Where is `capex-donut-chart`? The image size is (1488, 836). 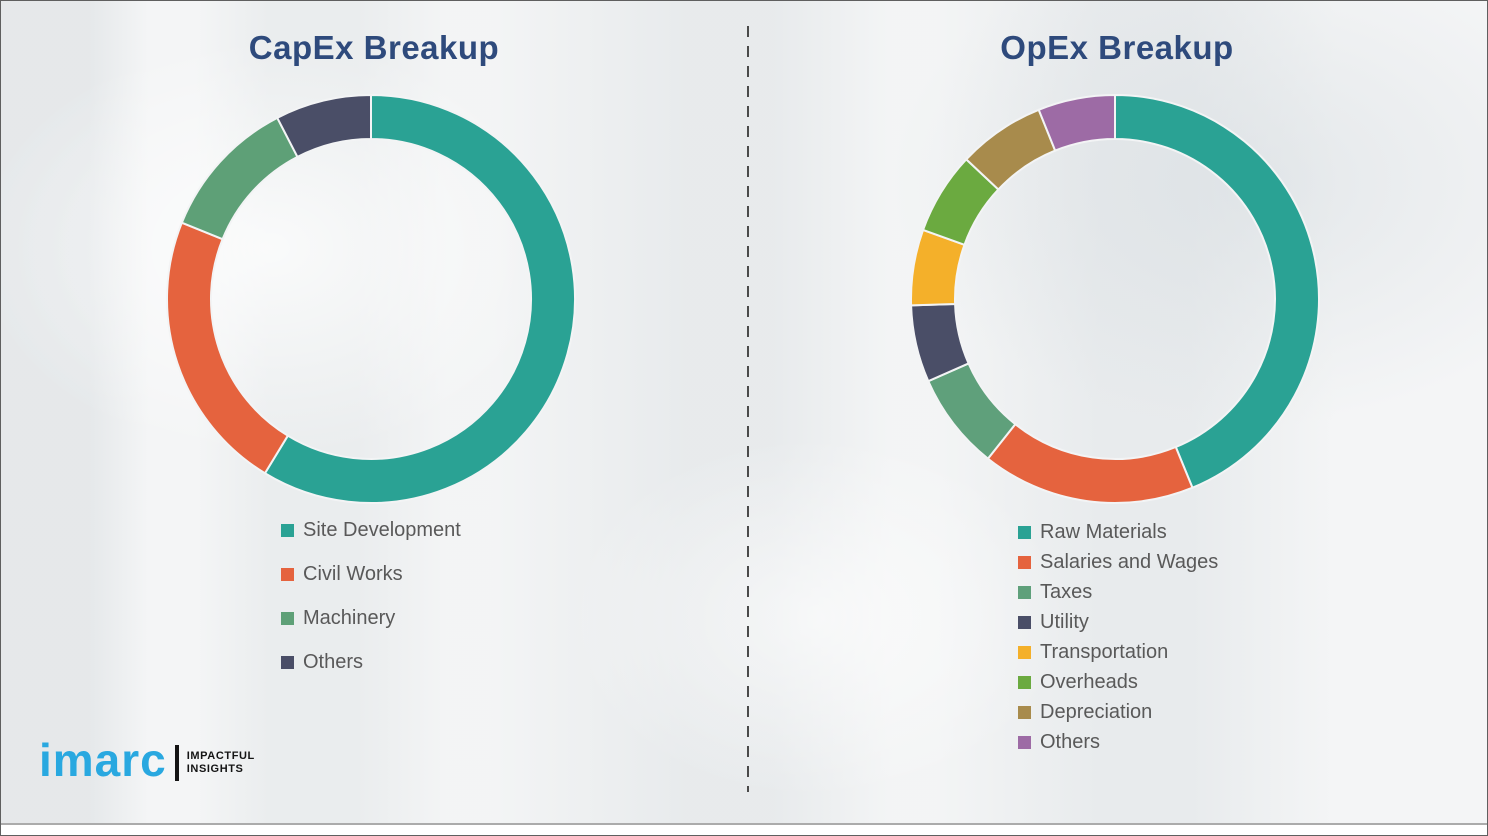
capex-donut-chart is located at coordinates (371, 299).